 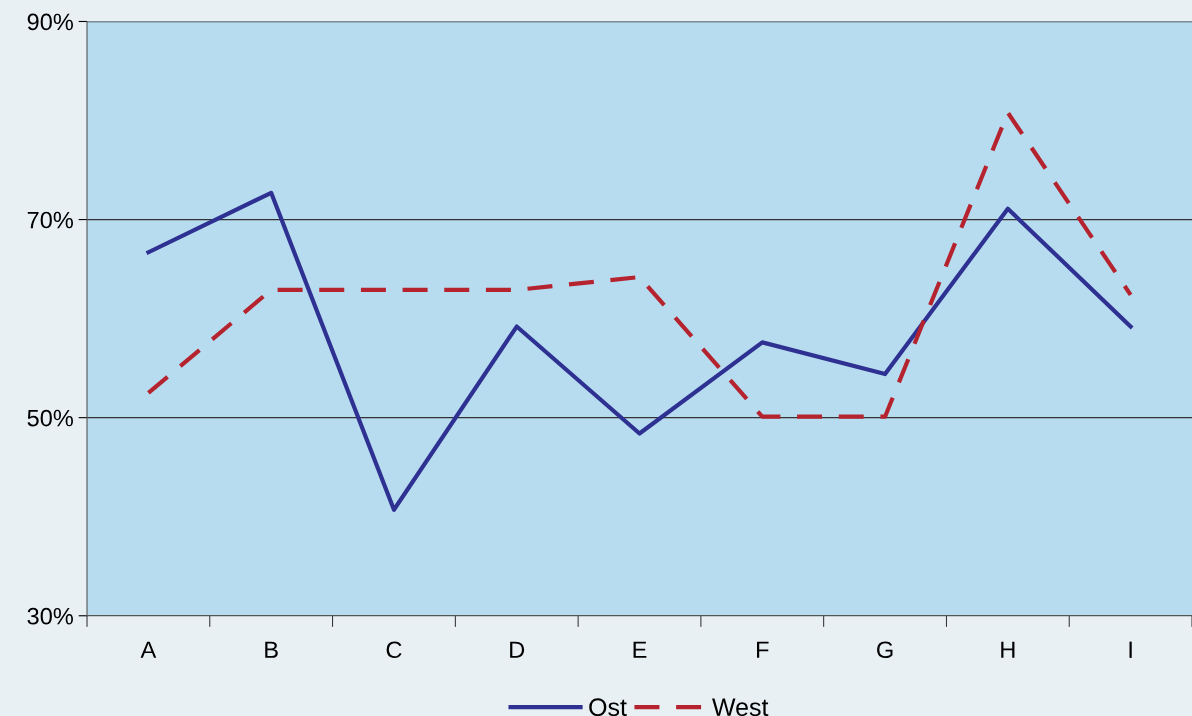 I want to click on legend-label: Ost, so click(x=608, y=707).